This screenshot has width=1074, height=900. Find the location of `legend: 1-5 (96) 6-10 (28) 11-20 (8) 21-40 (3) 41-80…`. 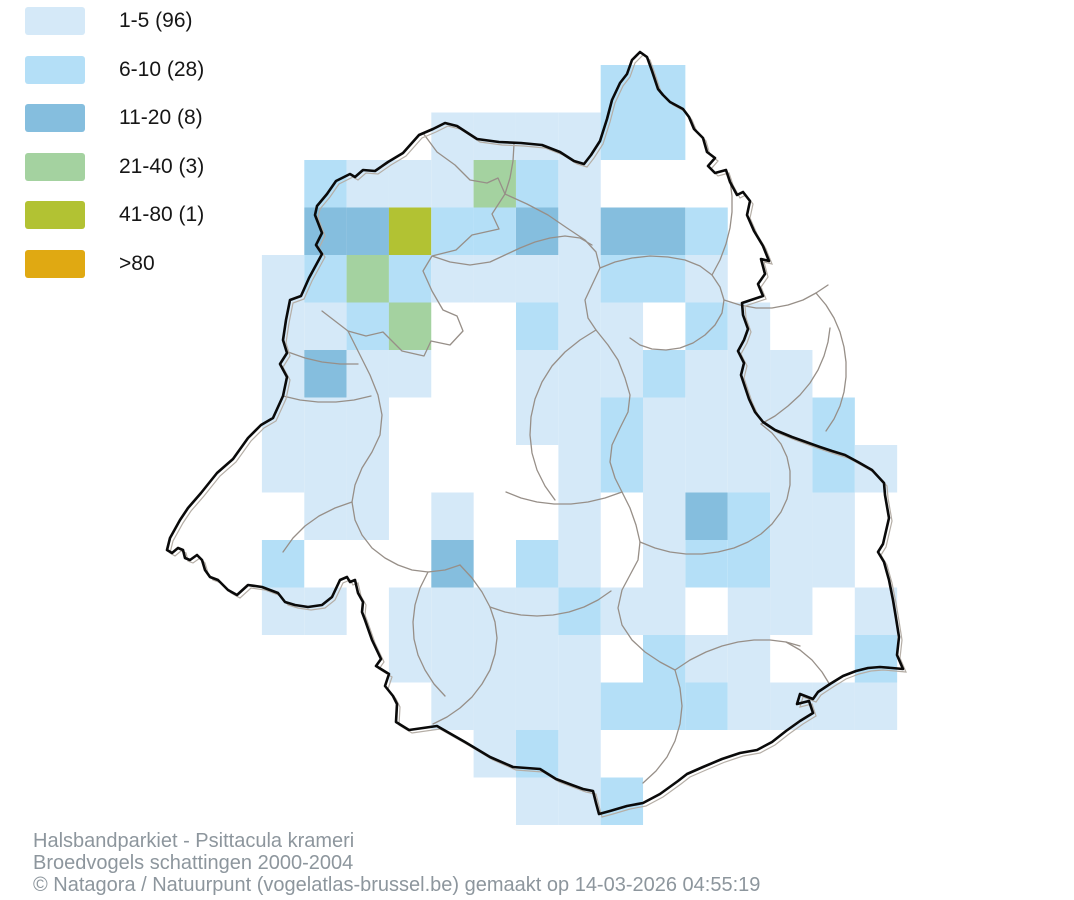

legend: 1-5 (96) 6-10 (28) 11-20 (8) 21-40 (3) 41-80… is located at coordinates (114, 152).